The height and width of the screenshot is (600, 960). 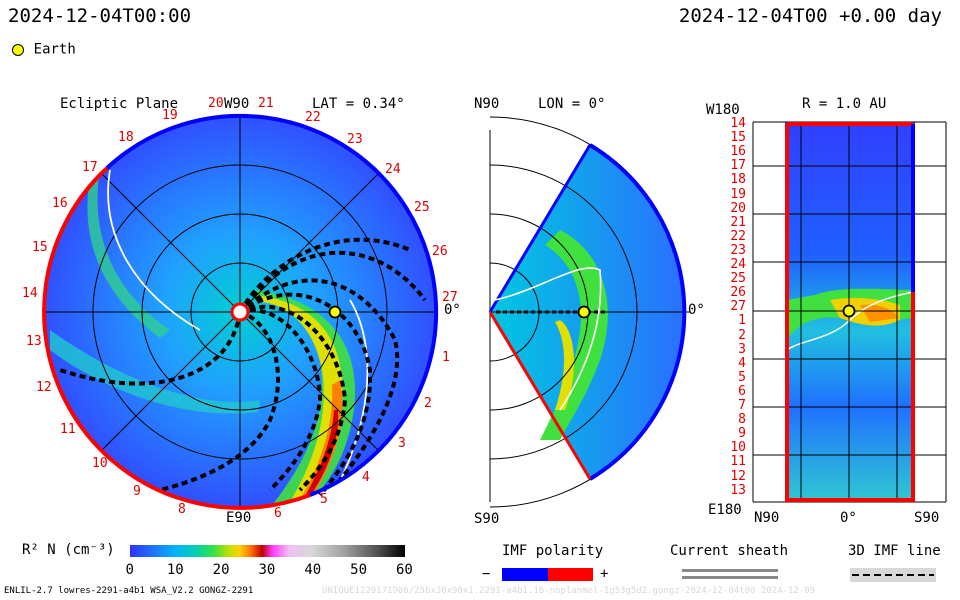 What do you see at coordinates (266, 103) in the screenshot?
I see `ecliptic-day-label: 21` at bounding box center [266, 103].